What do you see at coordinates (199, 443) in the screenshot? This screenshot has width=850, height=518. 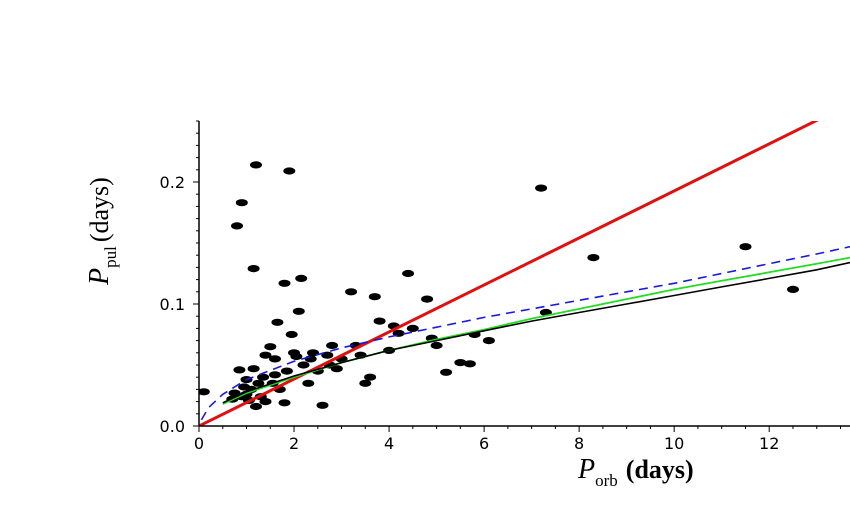 I see `x-tick-label: 0` at bounding box center [199, 443].